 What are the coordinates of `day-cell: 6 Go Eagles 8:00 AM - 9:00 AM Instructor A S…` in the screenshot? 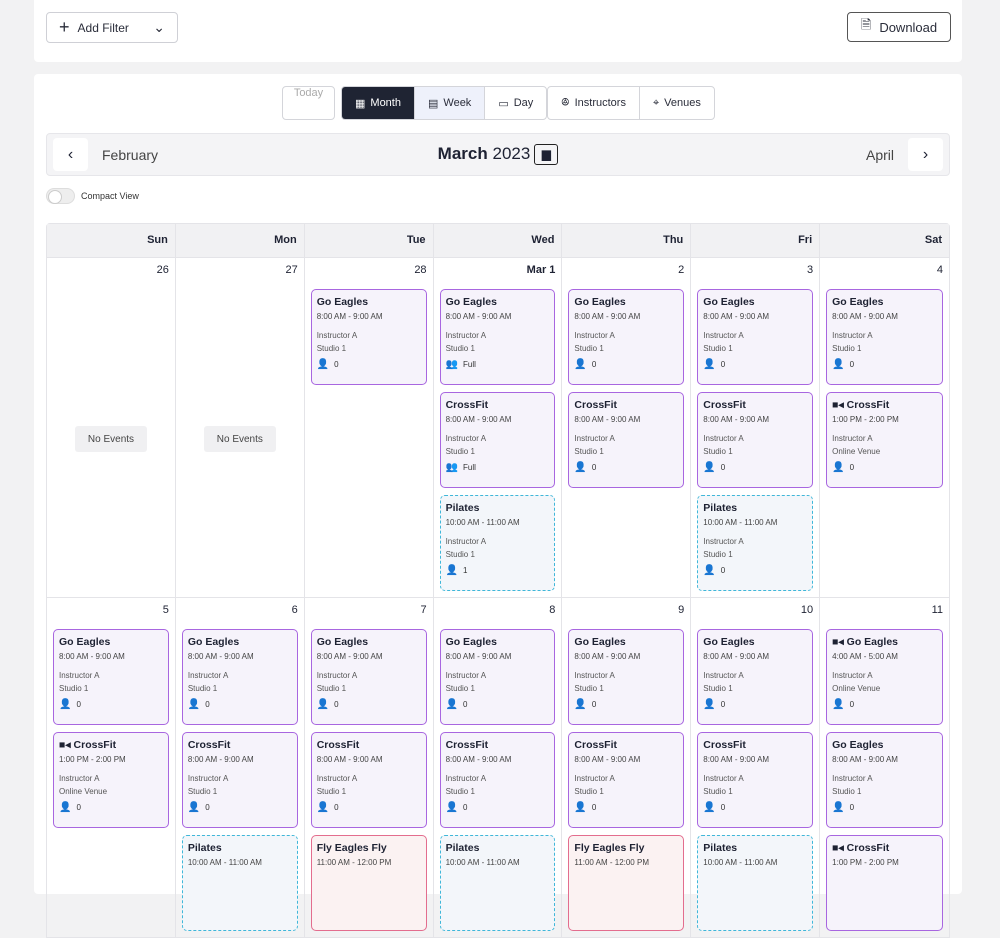 It's located at (240, 768).